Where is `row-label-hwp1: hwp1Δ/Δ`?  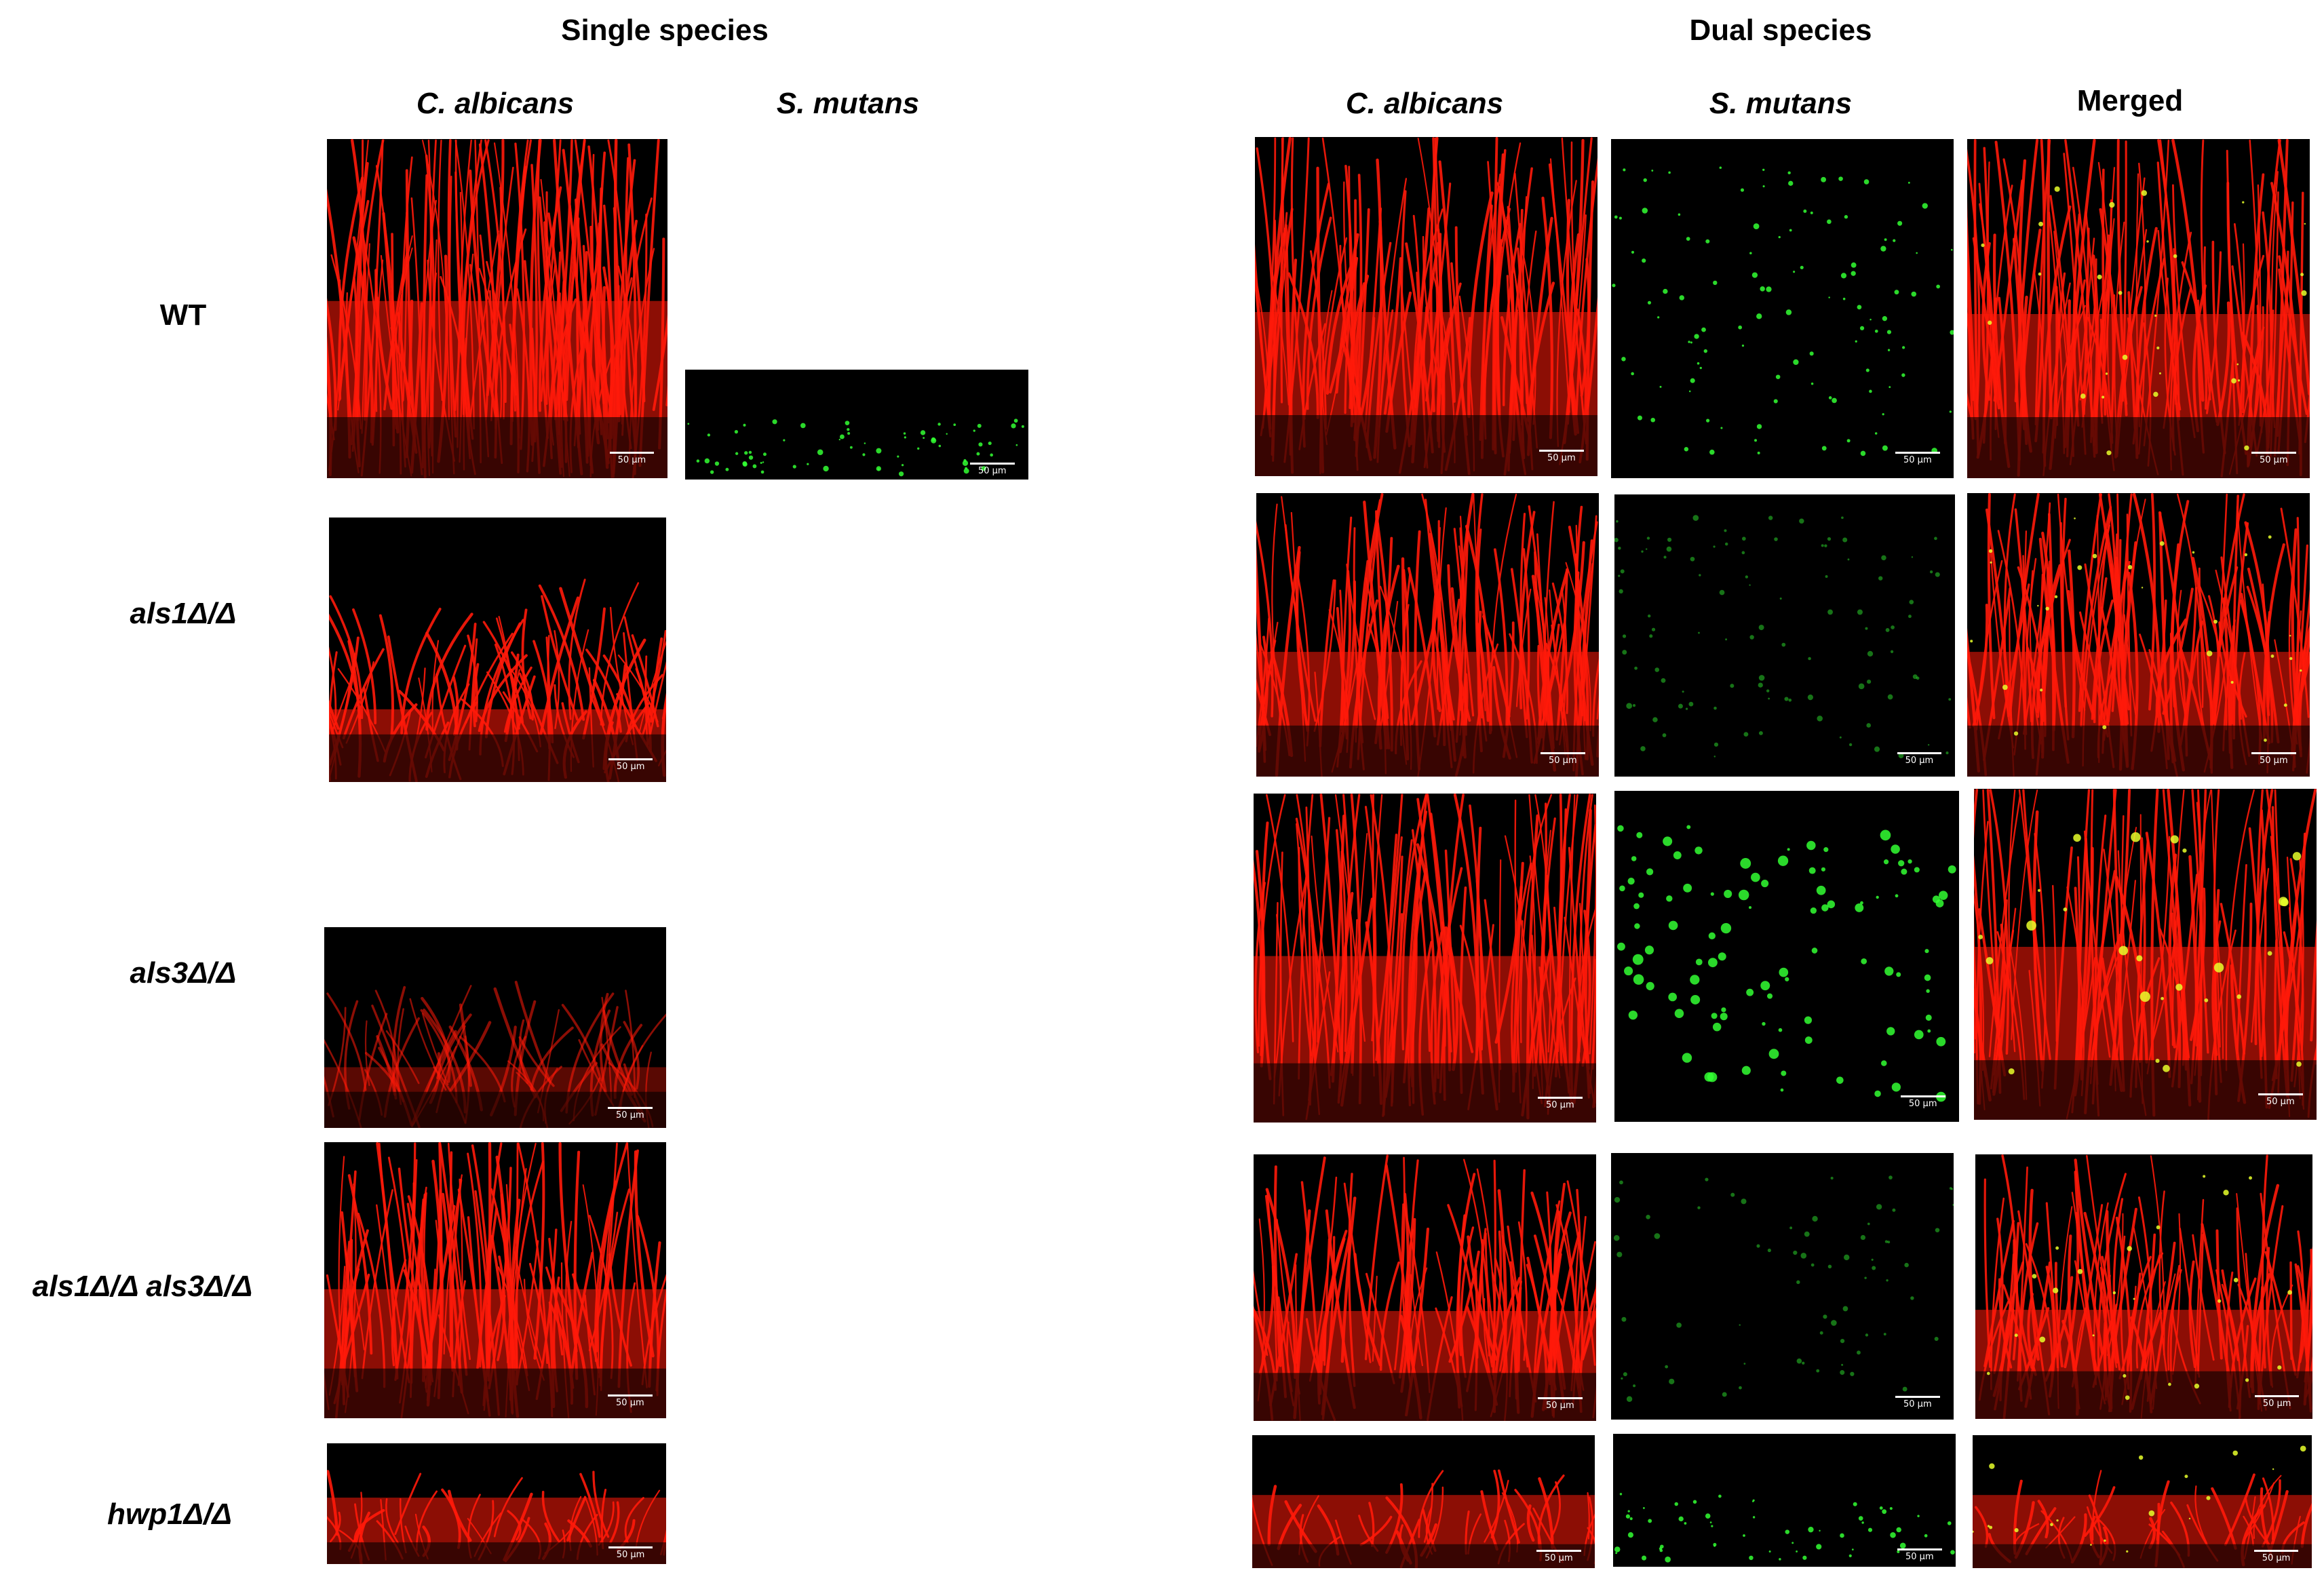
row-label-hwp1: hwp1Δ/Δ is located at coordinates (170, 1515).